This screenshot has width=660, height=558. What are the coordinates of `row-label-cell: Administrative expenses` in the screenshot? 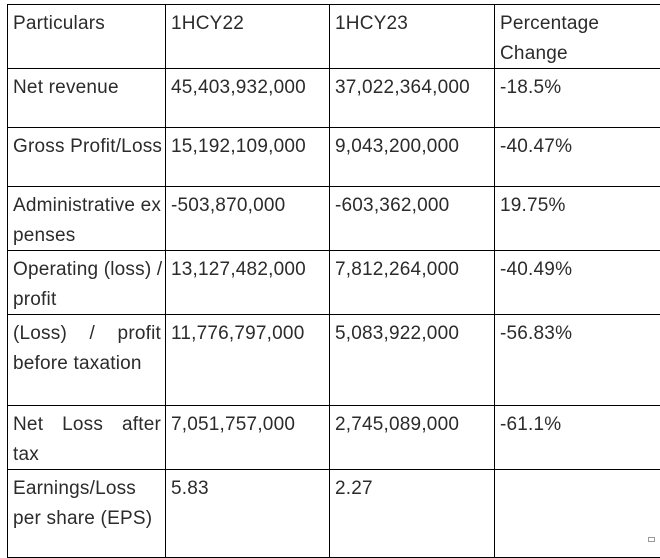 It's located at (87, 219).